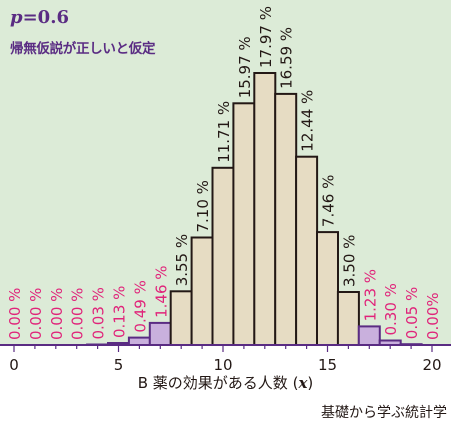  What do you see at coordinates (78, 314) in the screenshot?
I see `value-label-x3: 0.00 %` at bounding box center [78, 314].